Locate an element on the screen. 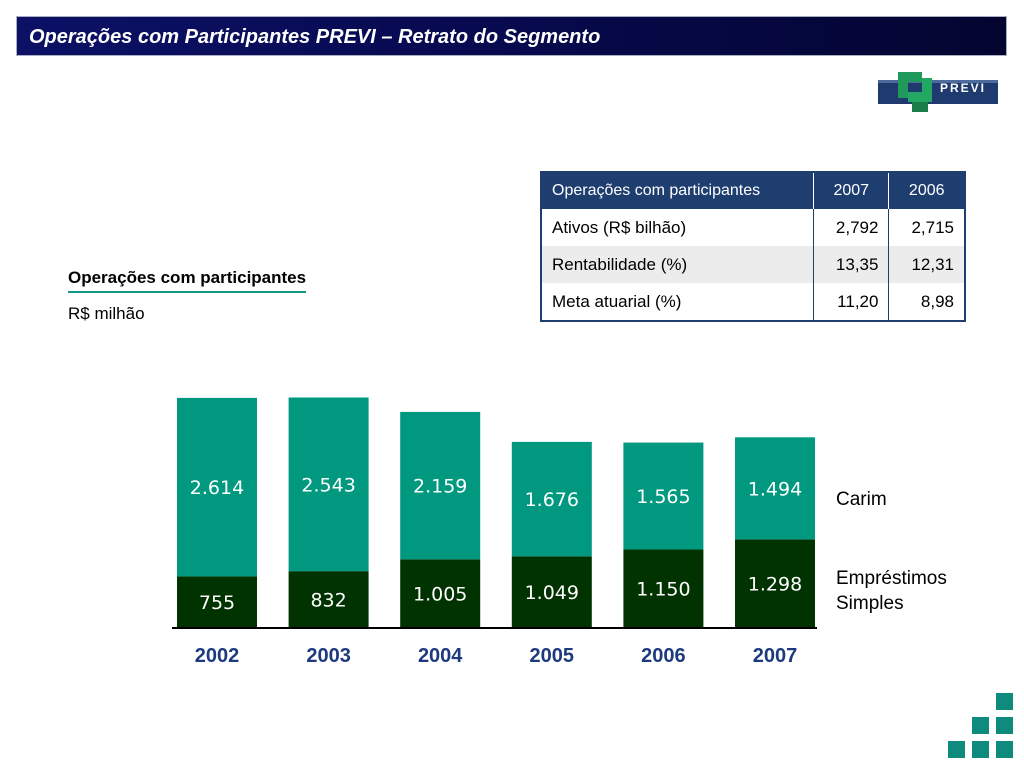 This screenshot has height=768, width=1024. bar-label-carim-2007: 1.494 is located at coordinates (775, 489).